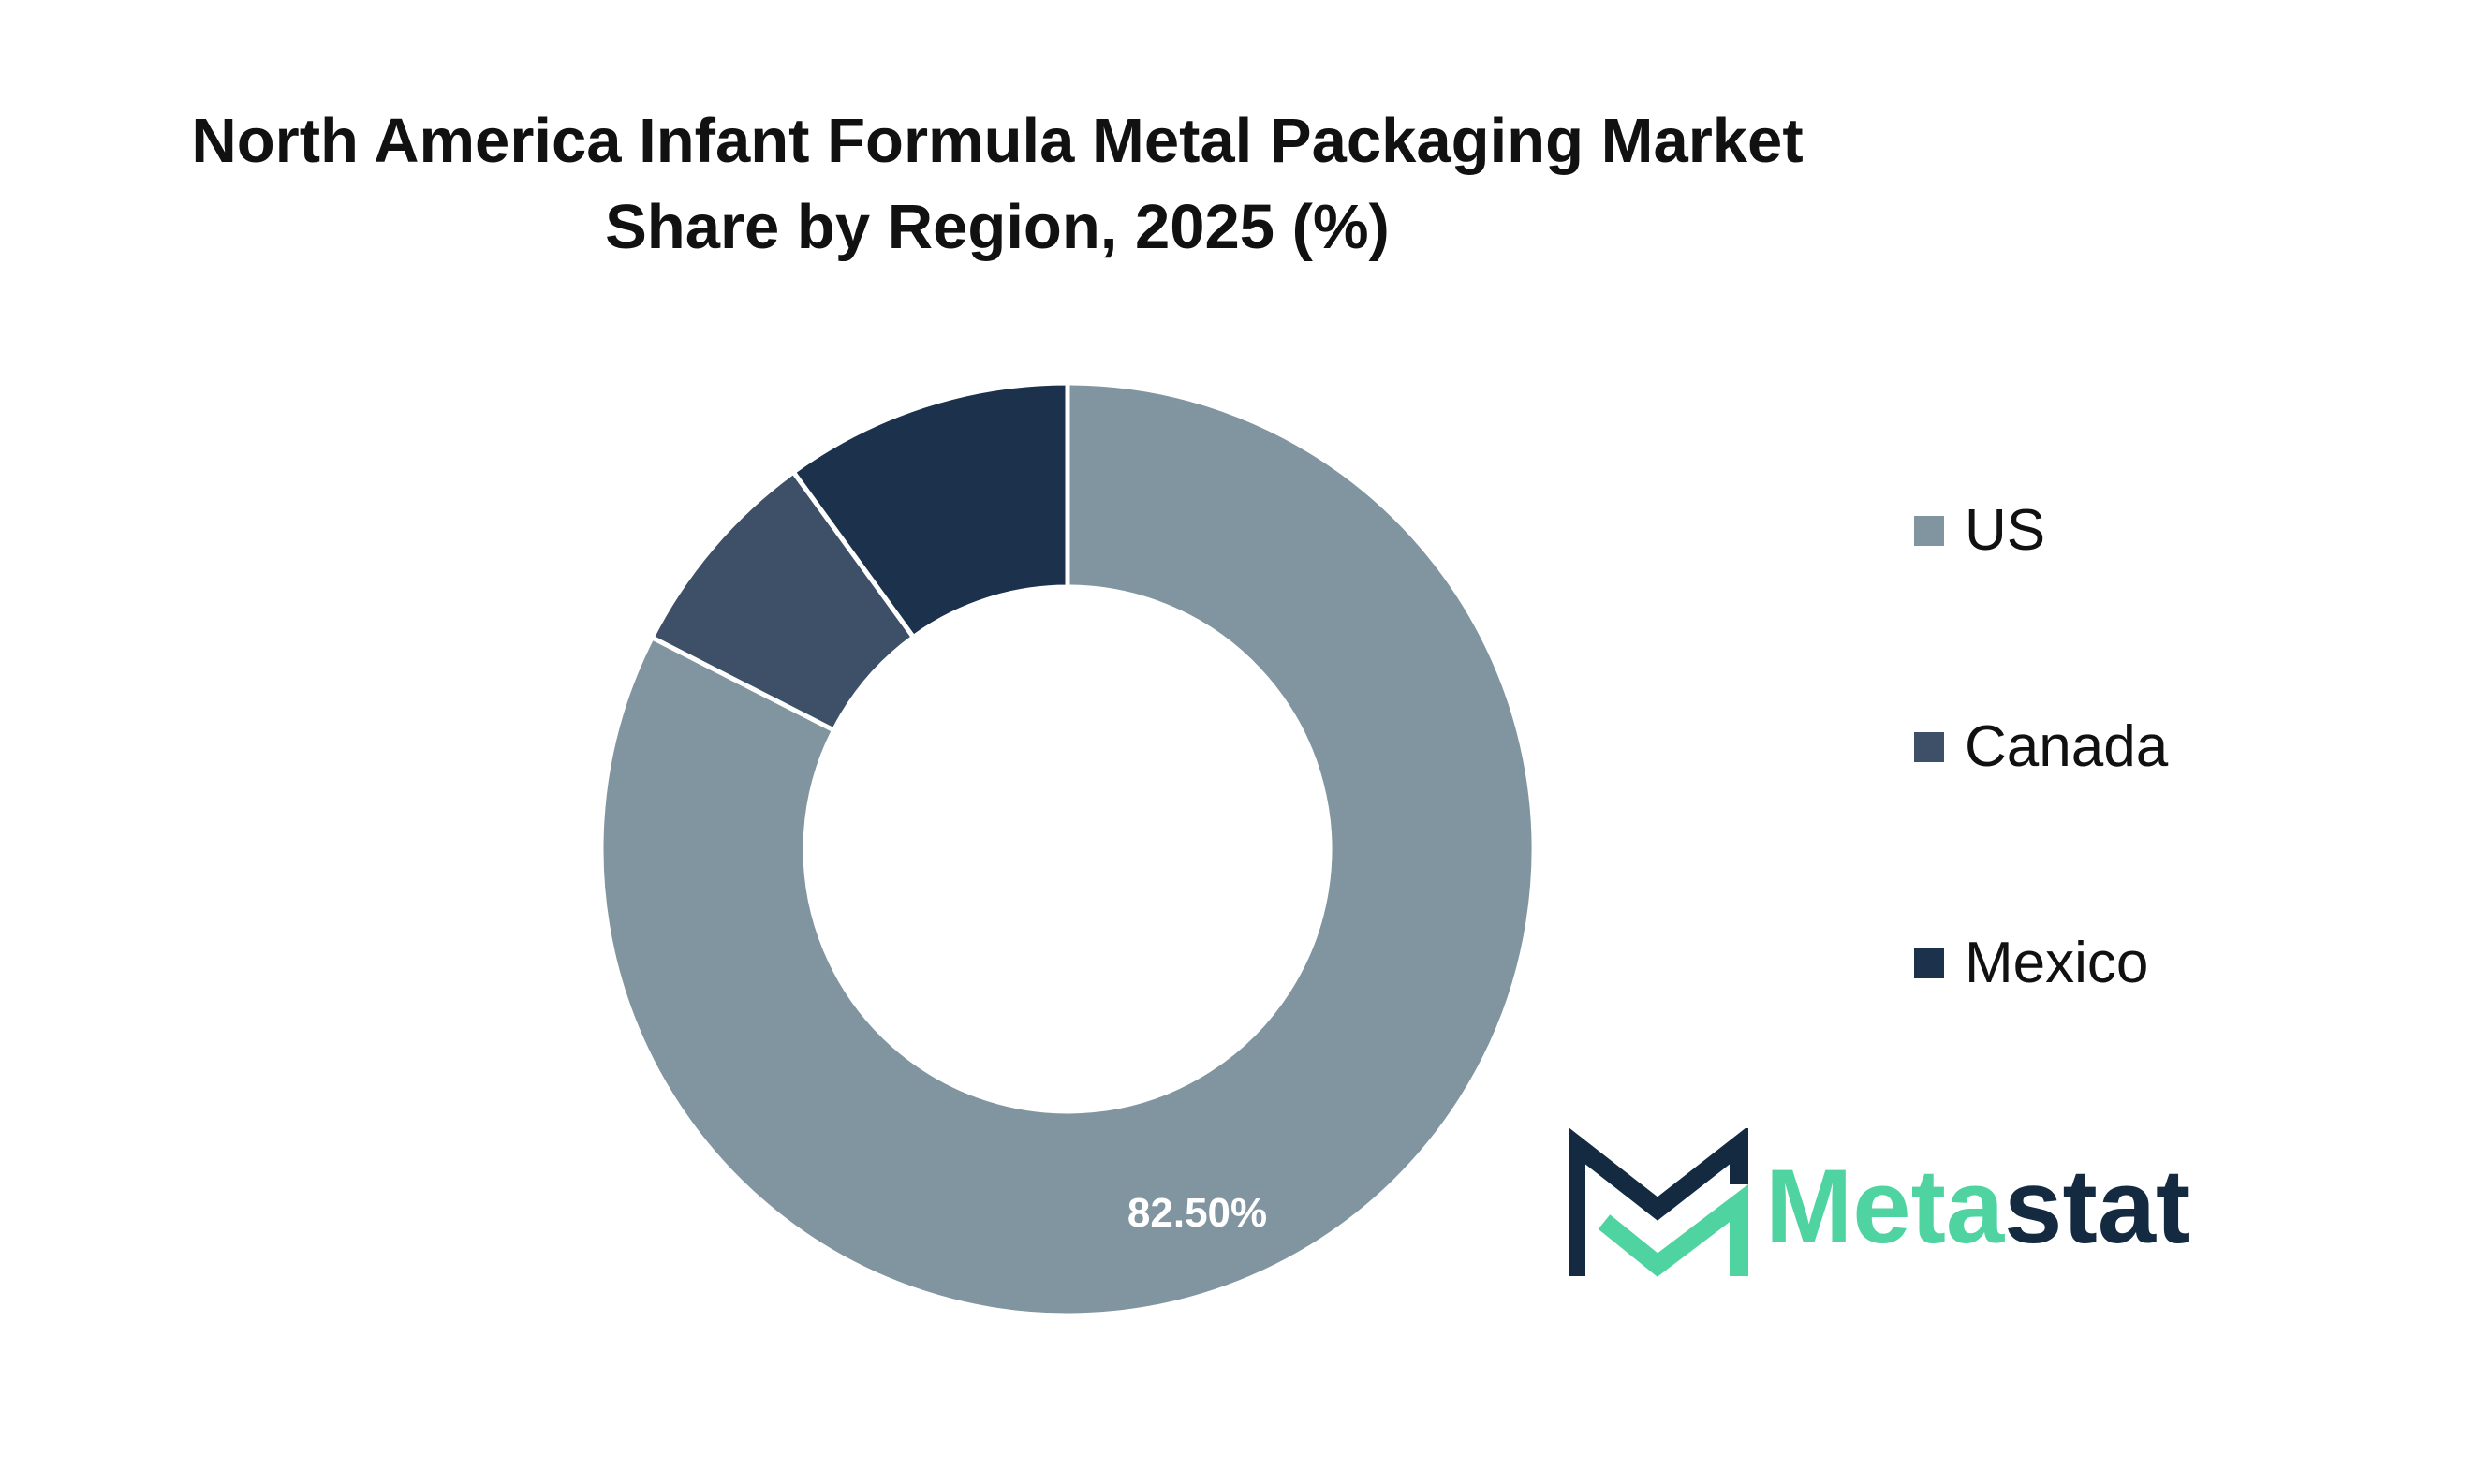 Image resolution: width=2490 pixels, height=1484 pixels. Describe the element at coordinates (1197, 1213) in the screenshot. I see `data-label-us: 82.50%` at that location.